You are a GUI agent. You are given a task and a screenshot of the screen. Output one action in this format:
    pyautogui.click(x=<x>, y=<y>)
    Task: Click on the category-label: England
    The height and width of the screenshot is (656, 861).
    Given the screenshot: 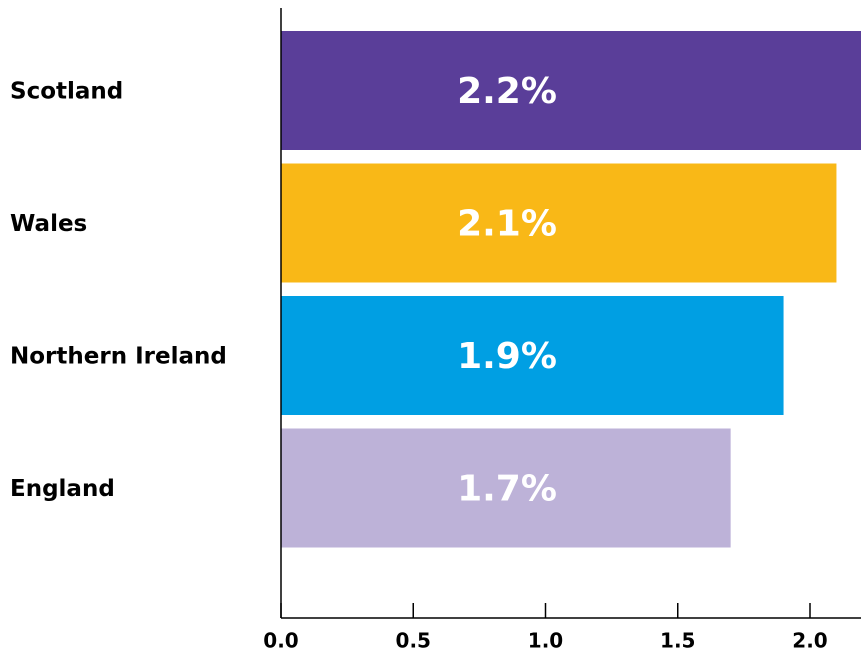 What is the action you would take?
    pyautogui.click(x=62, y=489)
    